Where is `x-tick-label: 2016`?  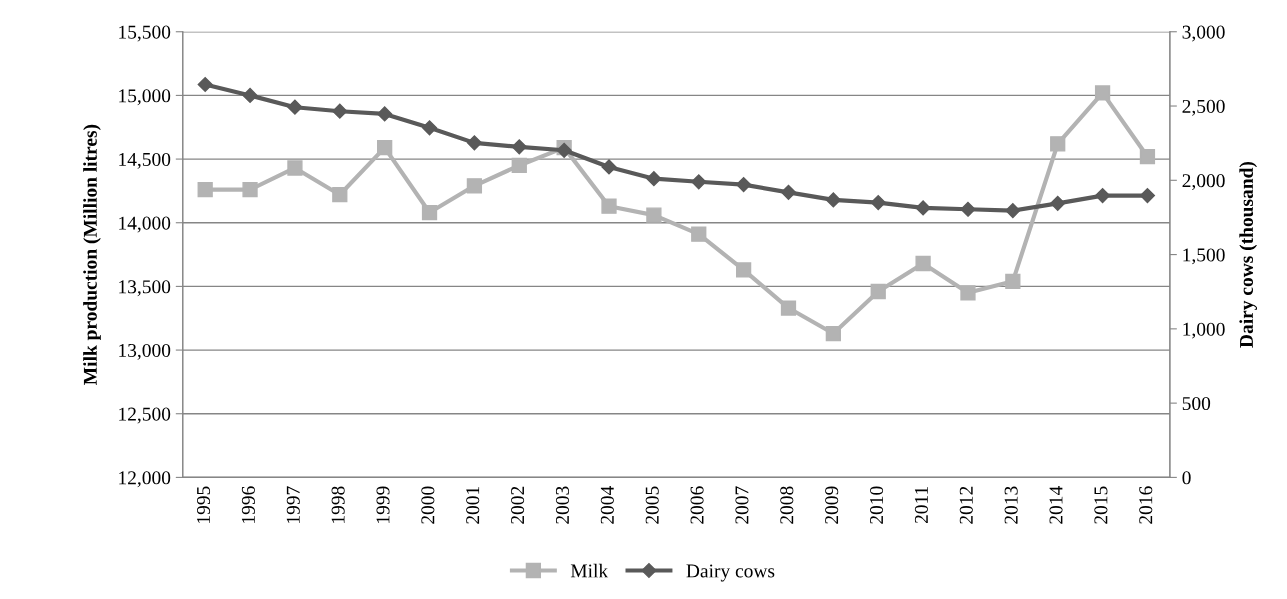
x-tick-label: 2016 is located at coordinates (1146, 505).